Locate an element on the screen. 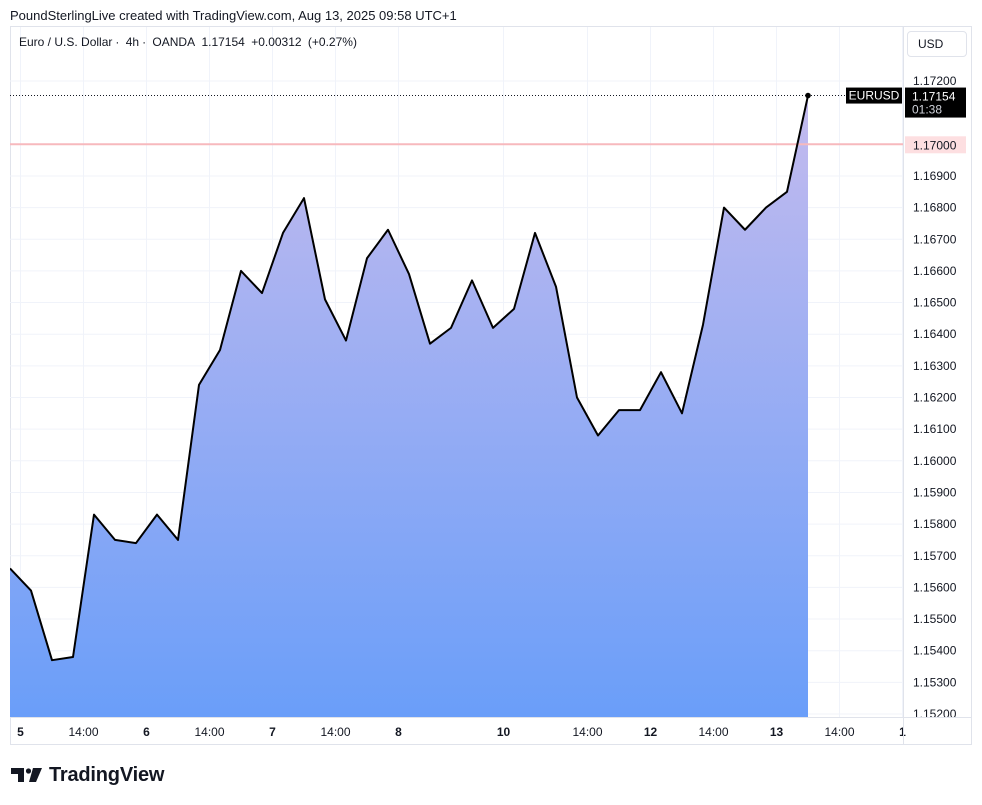  y-tick-label: 1.16700 is located at coordinates (935, 239).